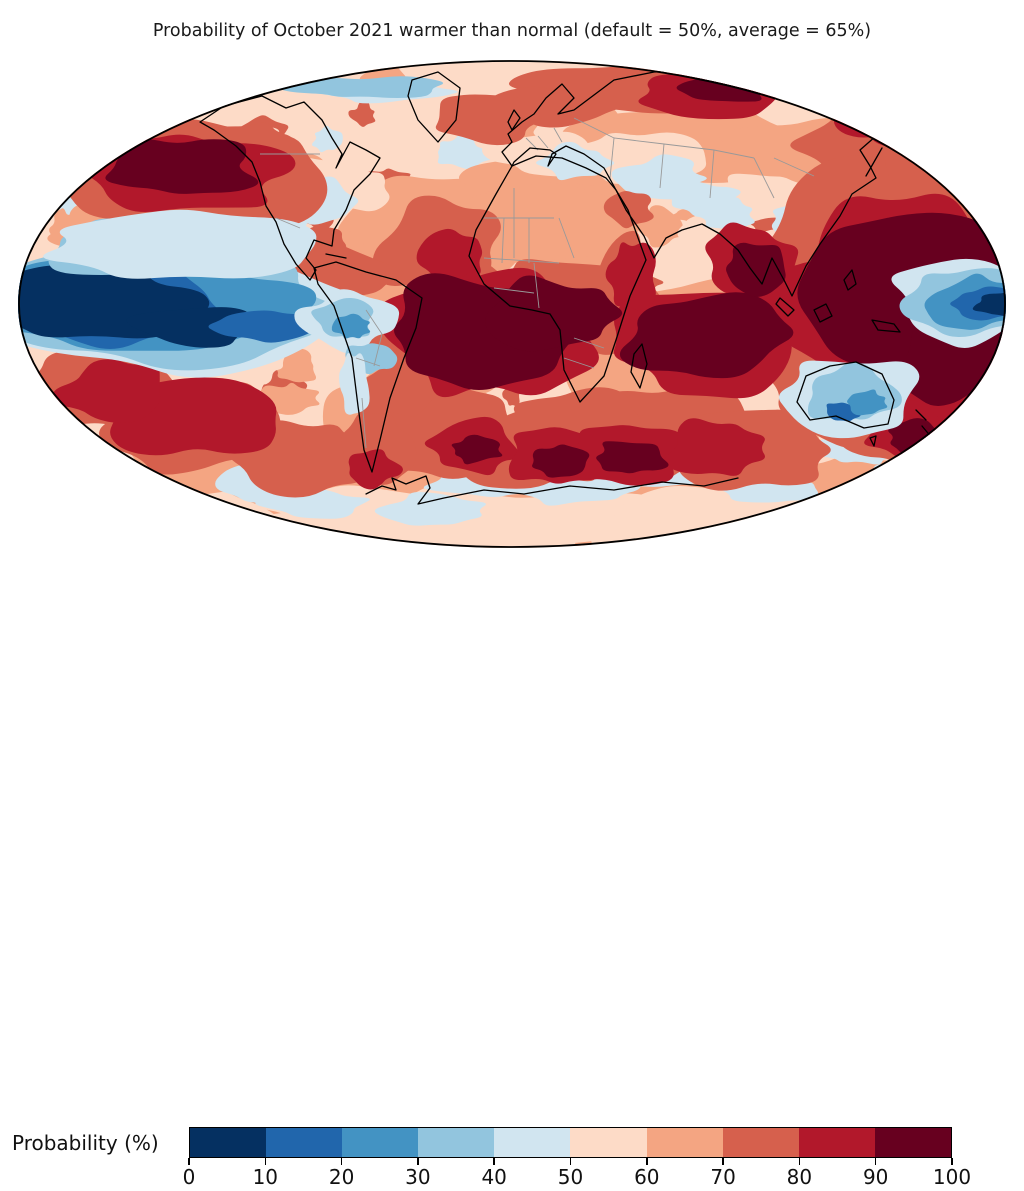  I want to click on colorbar-gradient-bar, so click(570, 1142).